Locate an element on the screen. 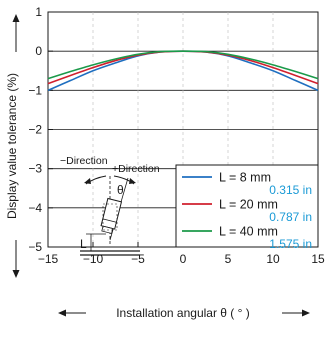  legend-sublabel: 1.575 in is located at coordinates (290, 244).